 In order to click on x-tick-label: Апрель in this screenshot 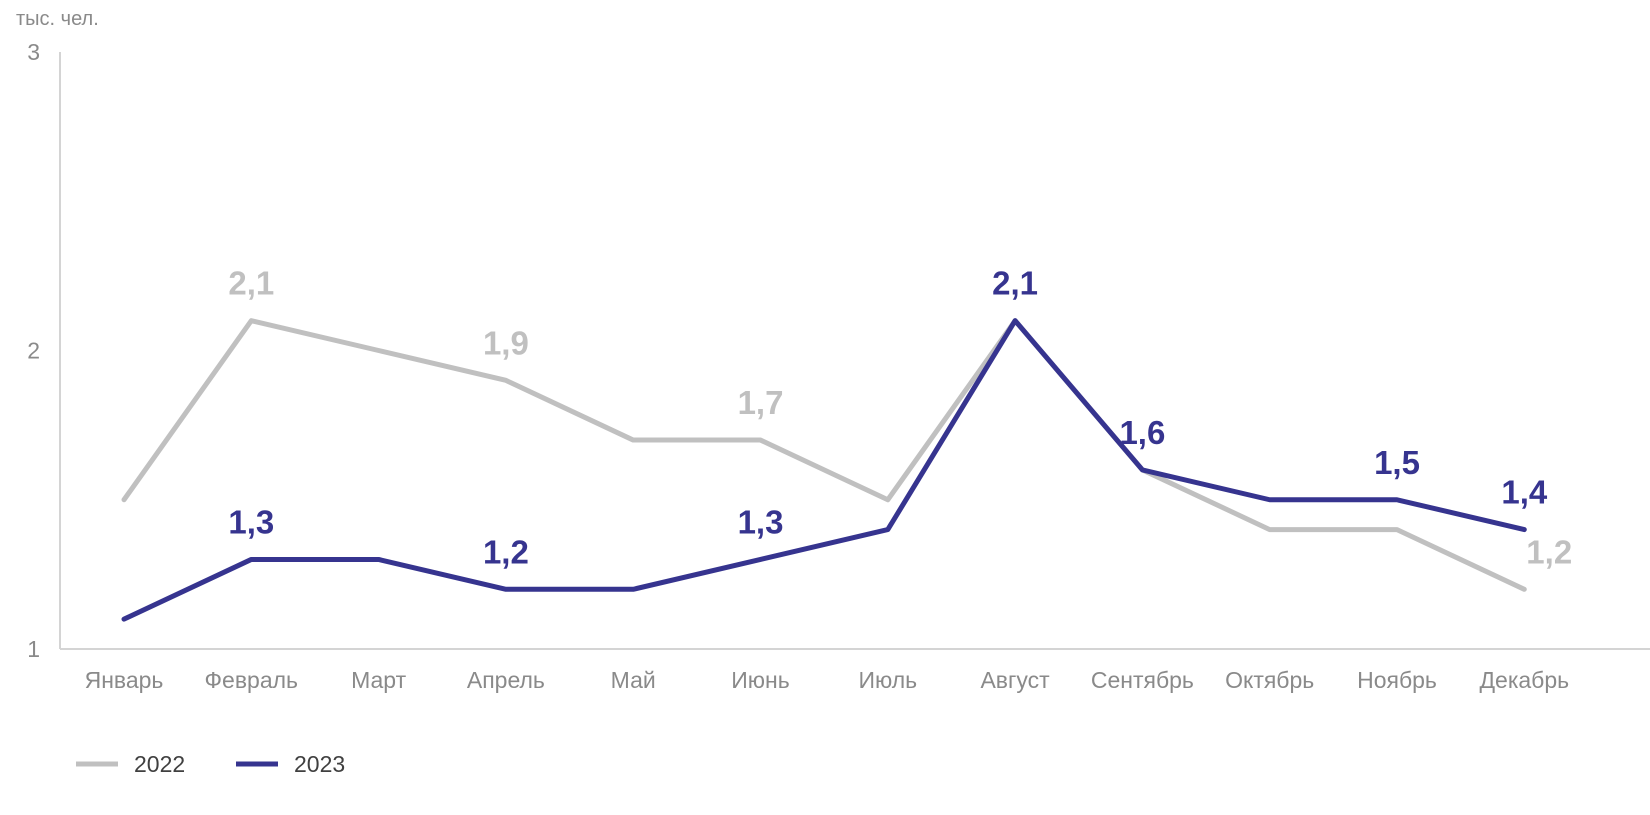, I will do `click(506, 680)`.